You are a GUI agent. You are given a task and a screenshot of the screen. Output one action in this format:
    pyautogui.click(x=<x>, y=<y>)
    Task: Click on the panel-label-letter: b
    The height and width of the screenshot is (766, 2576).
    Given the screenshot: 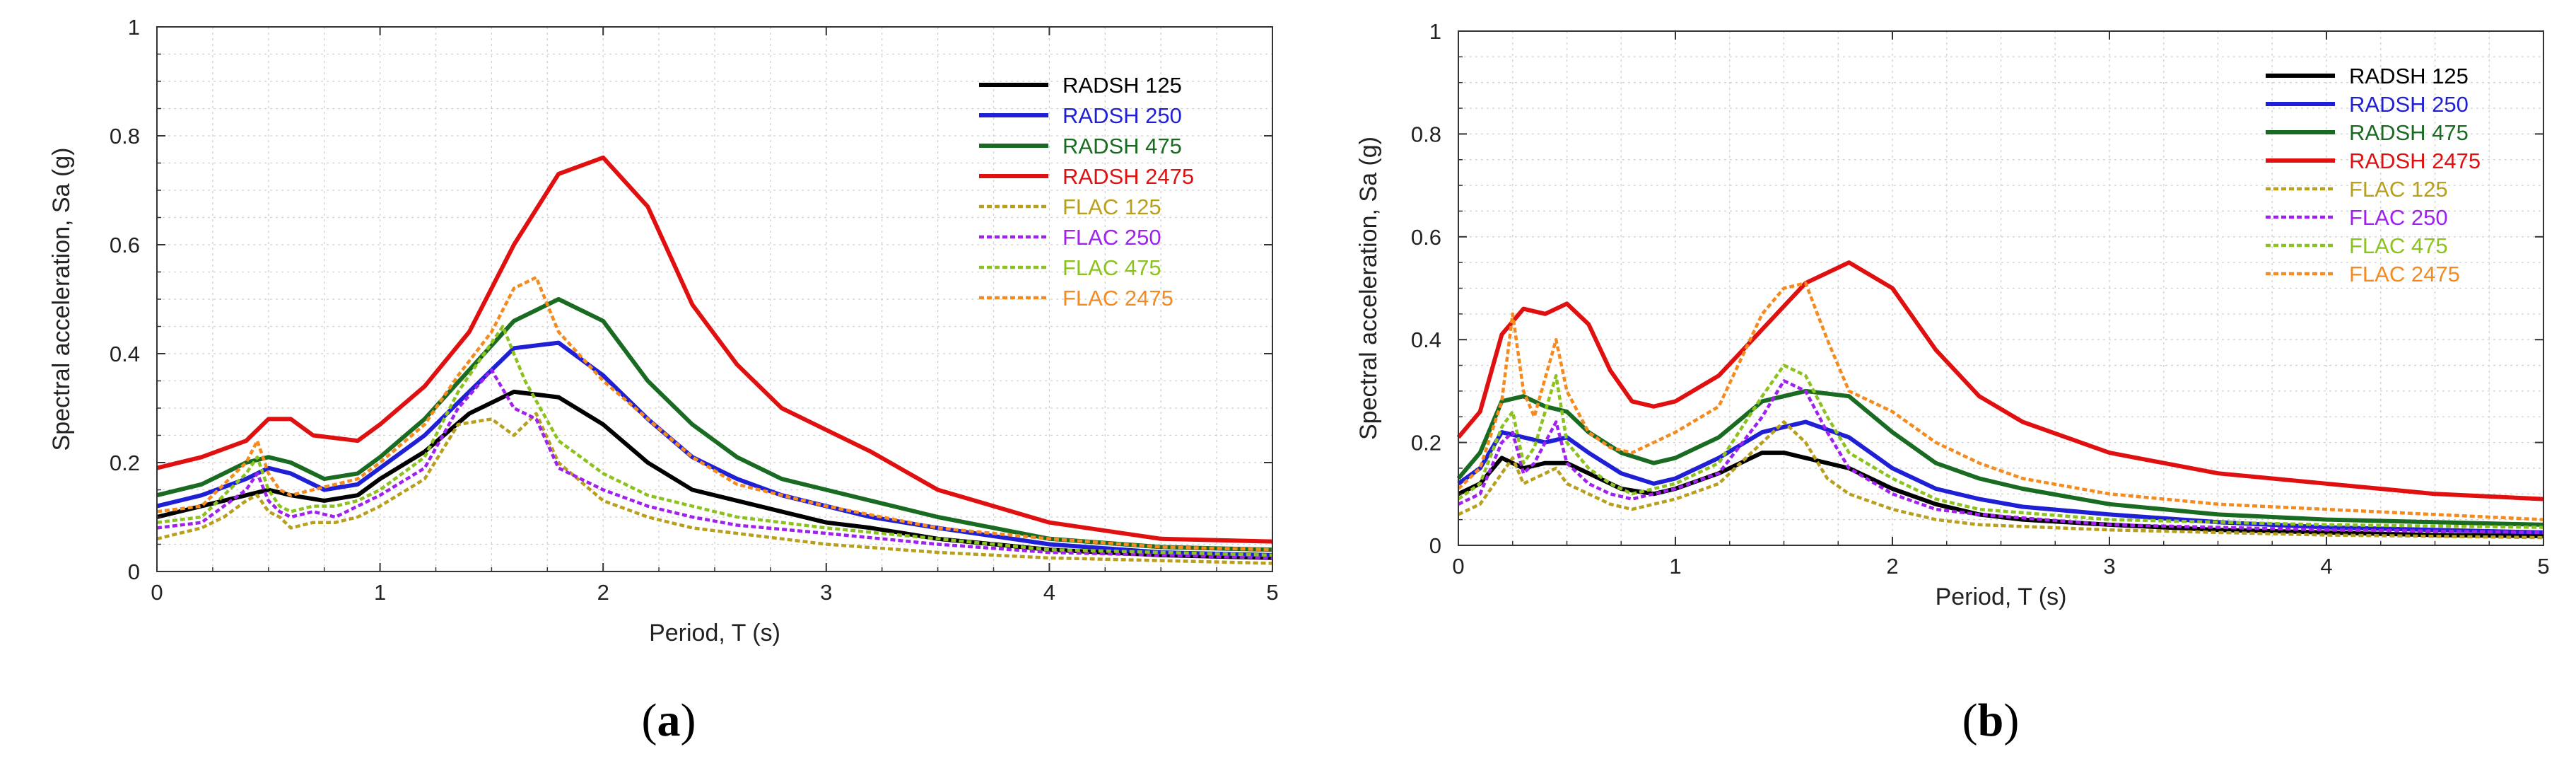 What is the action you would take?
    pyautogui.click(x=1991, y=720)
    